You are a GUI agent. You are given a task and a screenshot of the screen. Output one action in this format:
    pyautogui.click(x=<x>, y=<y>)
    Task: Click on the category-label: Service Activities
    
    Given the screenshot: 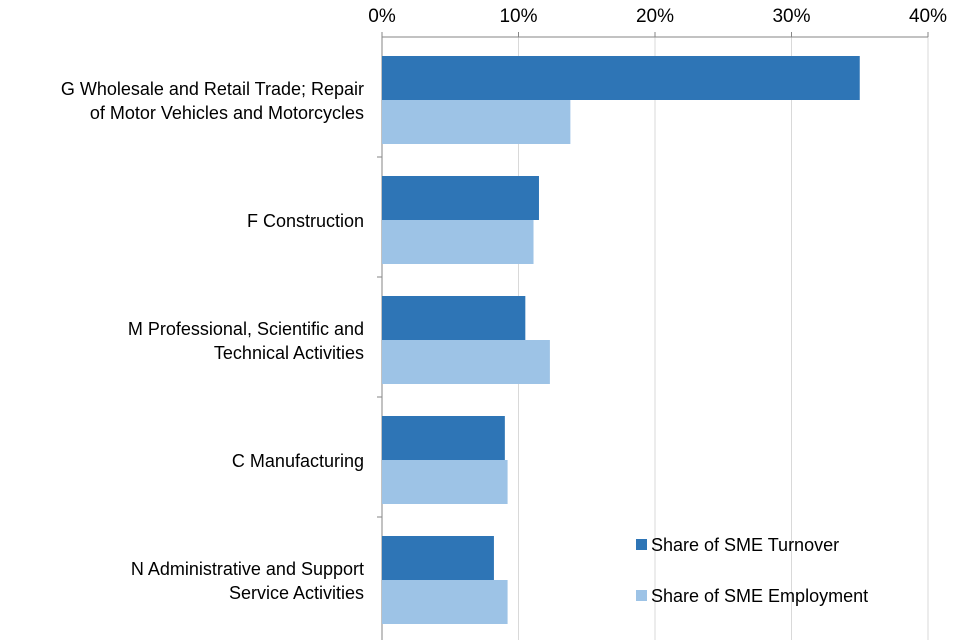 What is the action you would take?
    pyautogui.click(x=296, y=593)
    